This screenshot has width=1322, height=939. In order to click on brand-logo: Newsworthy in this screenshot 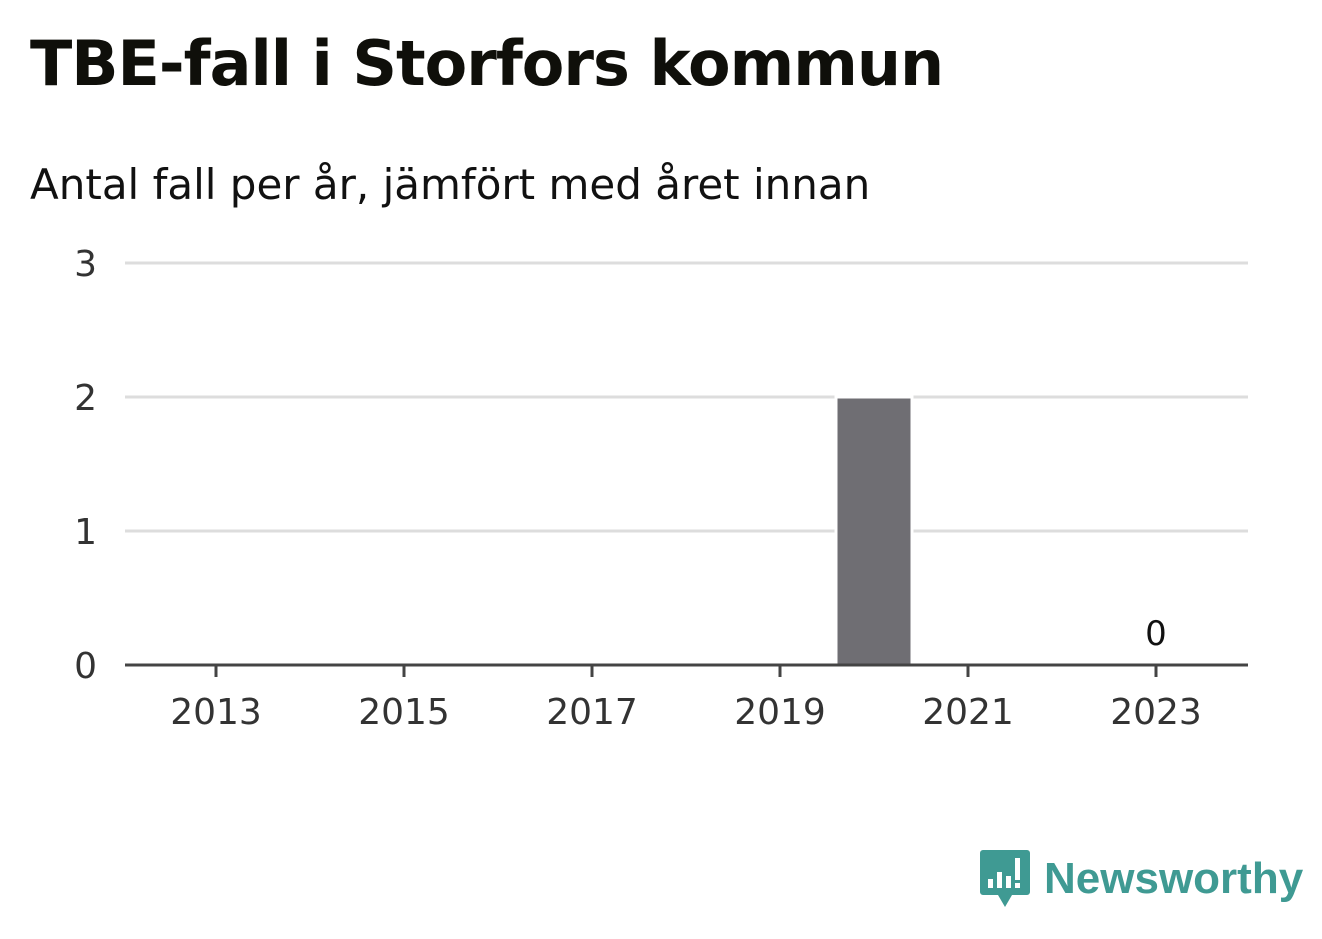, I will do `click(1141, 879)`.